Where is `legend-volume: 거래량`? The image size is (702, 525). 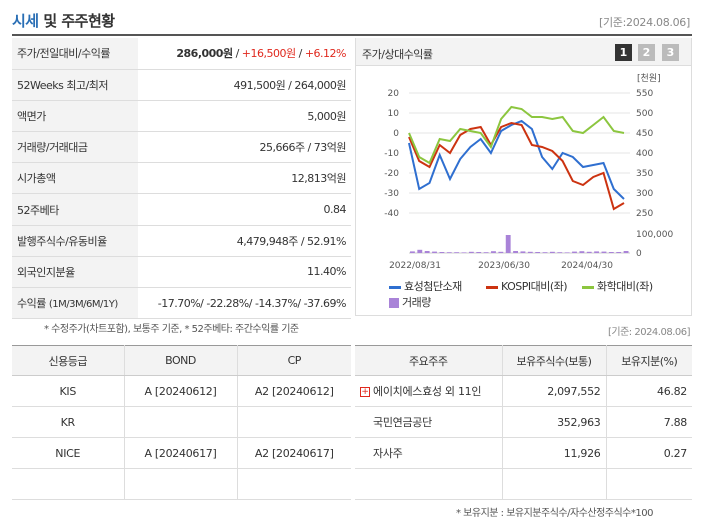 legend-volume: 거래량 is located at coordinates (410, 302).